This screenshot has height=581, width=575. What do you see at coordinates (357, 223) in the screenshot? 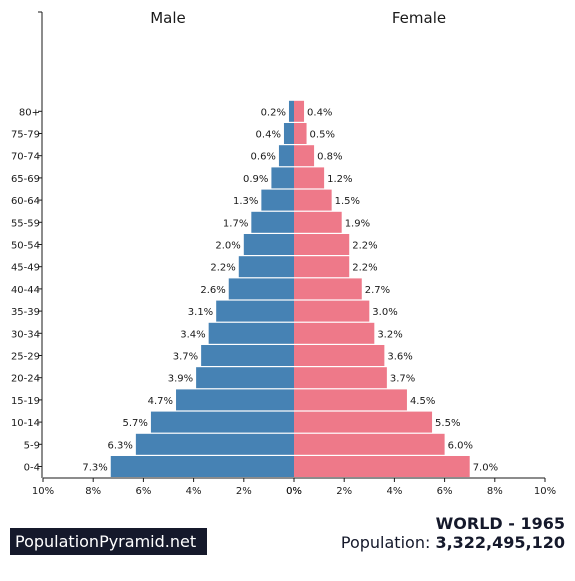
I see `female-data-label: 1.9%` at bounding box center [357, 223].